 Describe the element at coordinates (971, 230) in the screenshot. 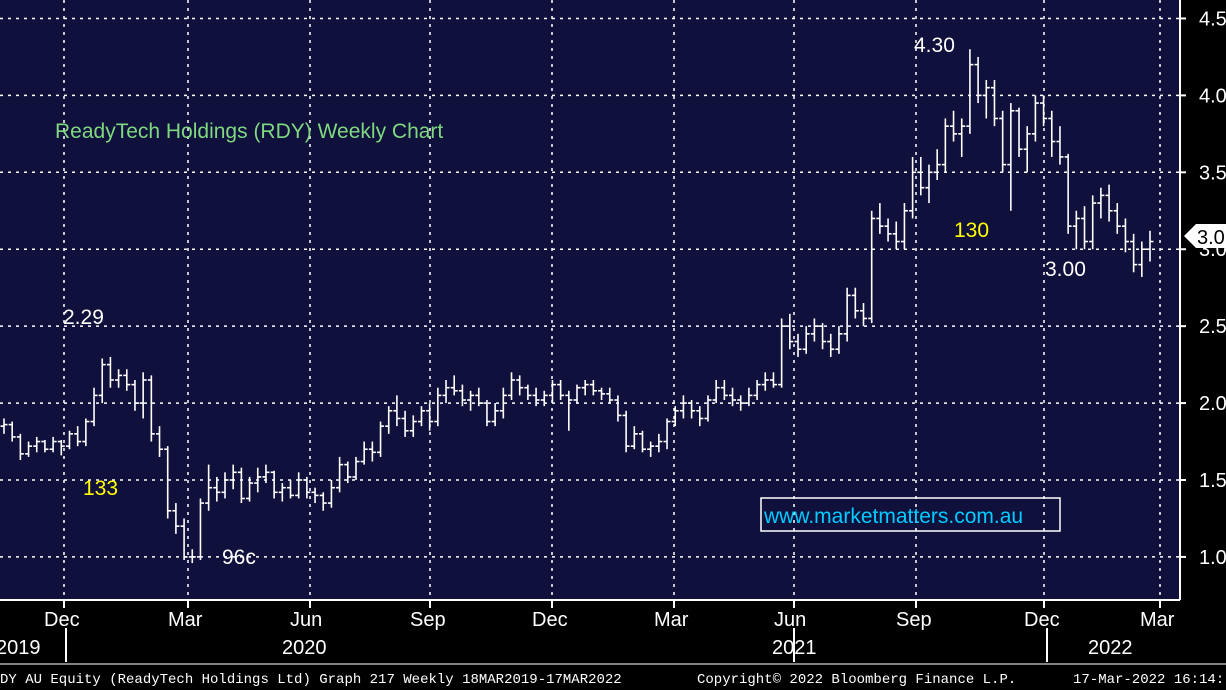

I see `annotation-yellow-130: 130` at that location.